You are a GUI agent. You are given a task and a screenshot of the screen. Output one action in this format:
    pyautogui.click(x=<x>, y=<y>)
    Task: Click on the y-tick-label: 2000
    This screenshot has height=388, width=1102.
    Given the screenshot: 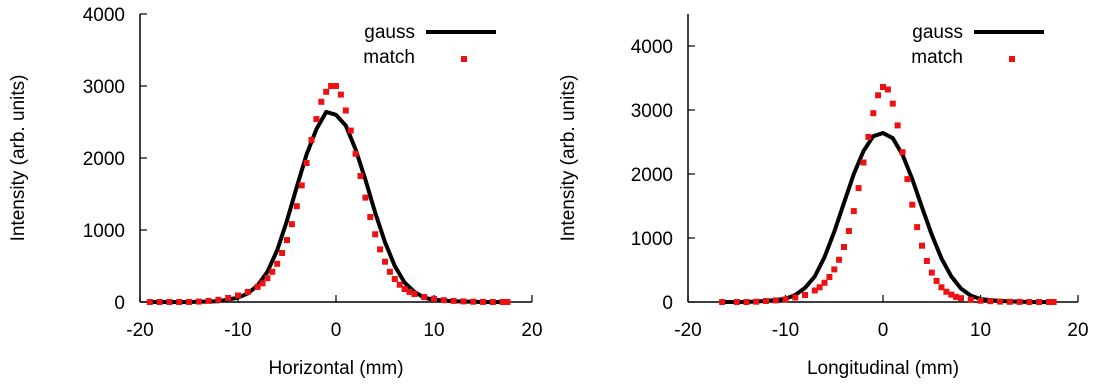 What is the action you would take?
    pyautogui.click(x=652, y=175)
    